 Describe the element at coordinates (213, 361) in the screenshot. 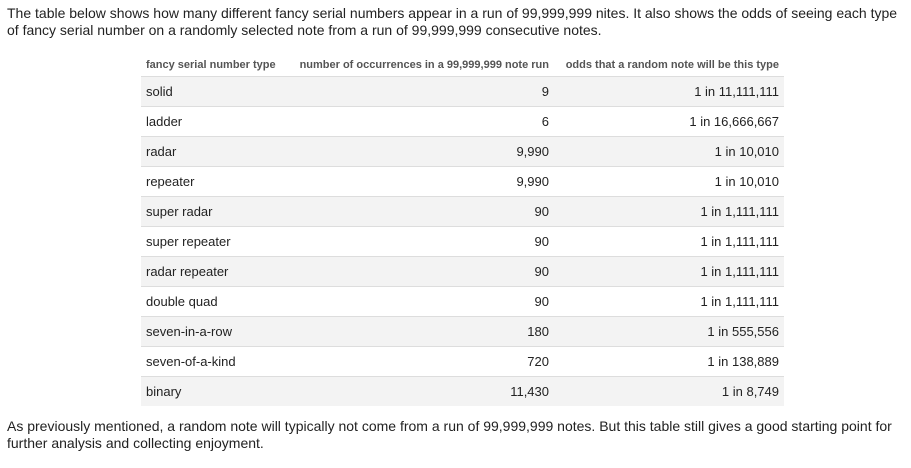

I see `row-type: seven-of-a-kind` at that location.